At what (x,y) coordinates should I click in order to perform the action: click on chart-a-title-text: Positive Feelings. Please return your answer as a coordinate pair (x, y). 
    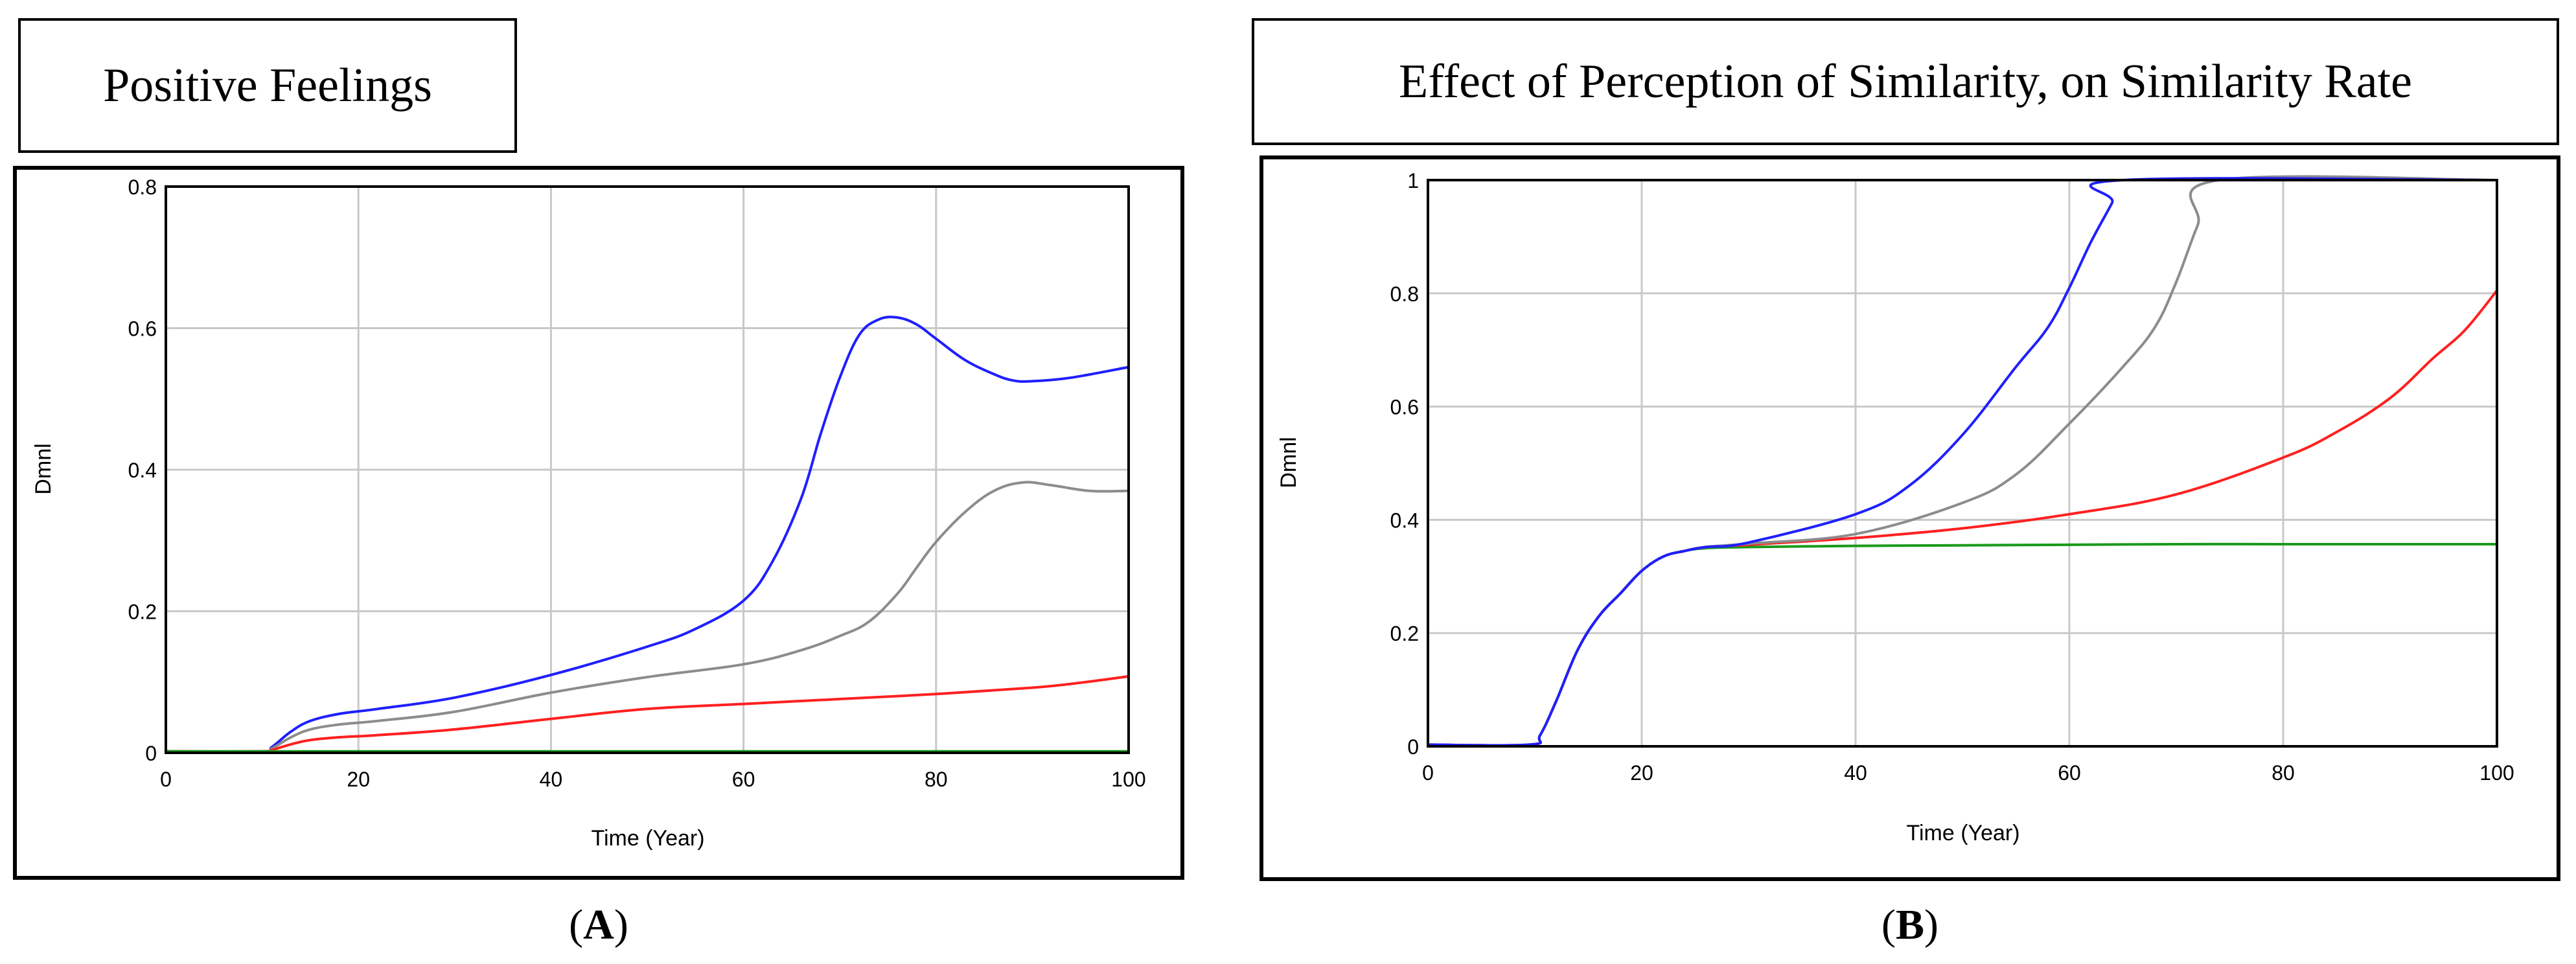
    Looking at the image, I should click on (267, 85).